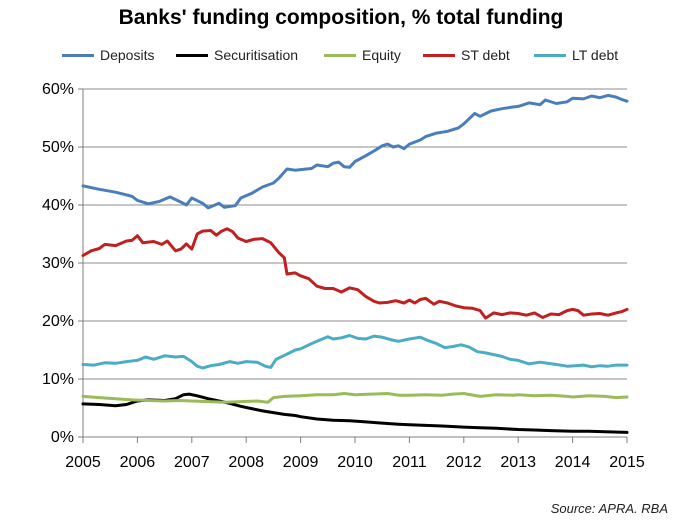 The height and width of the screenshot is (520, 682). What do you see at coordinates (301, 462) in the screenshot?
I see `x-tick-label: 2009` at bounding box center [301, 462].